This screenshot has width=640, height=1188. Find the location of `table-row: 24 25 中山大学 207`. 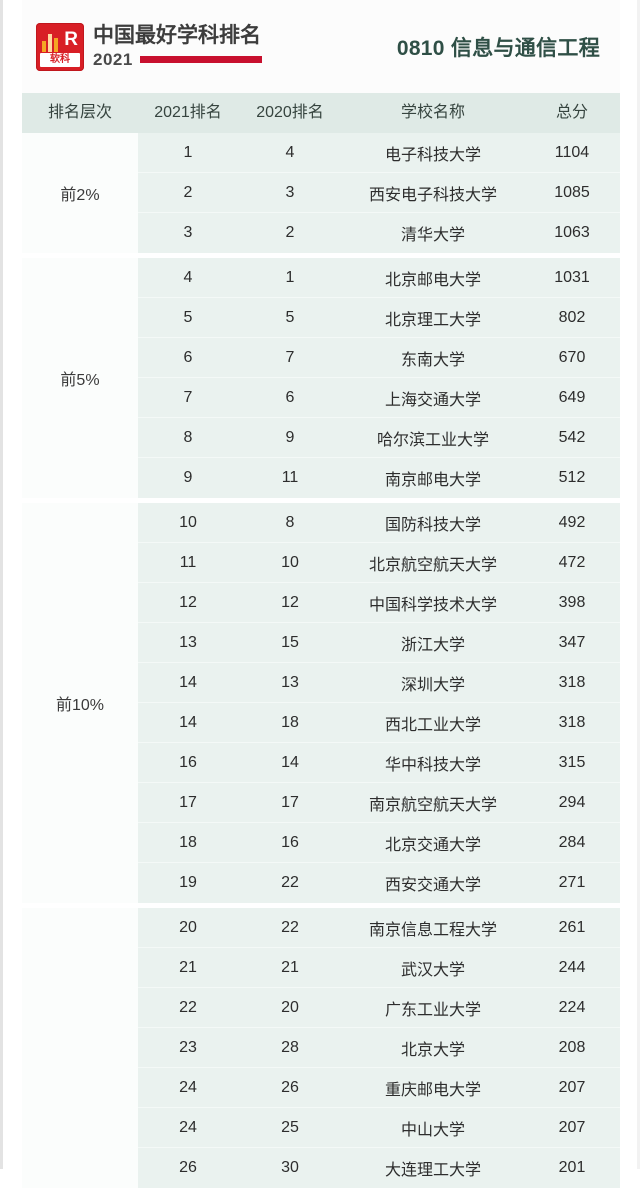

table-row: 24 25 中山大学 207 is located at coordinates (379, 1128).